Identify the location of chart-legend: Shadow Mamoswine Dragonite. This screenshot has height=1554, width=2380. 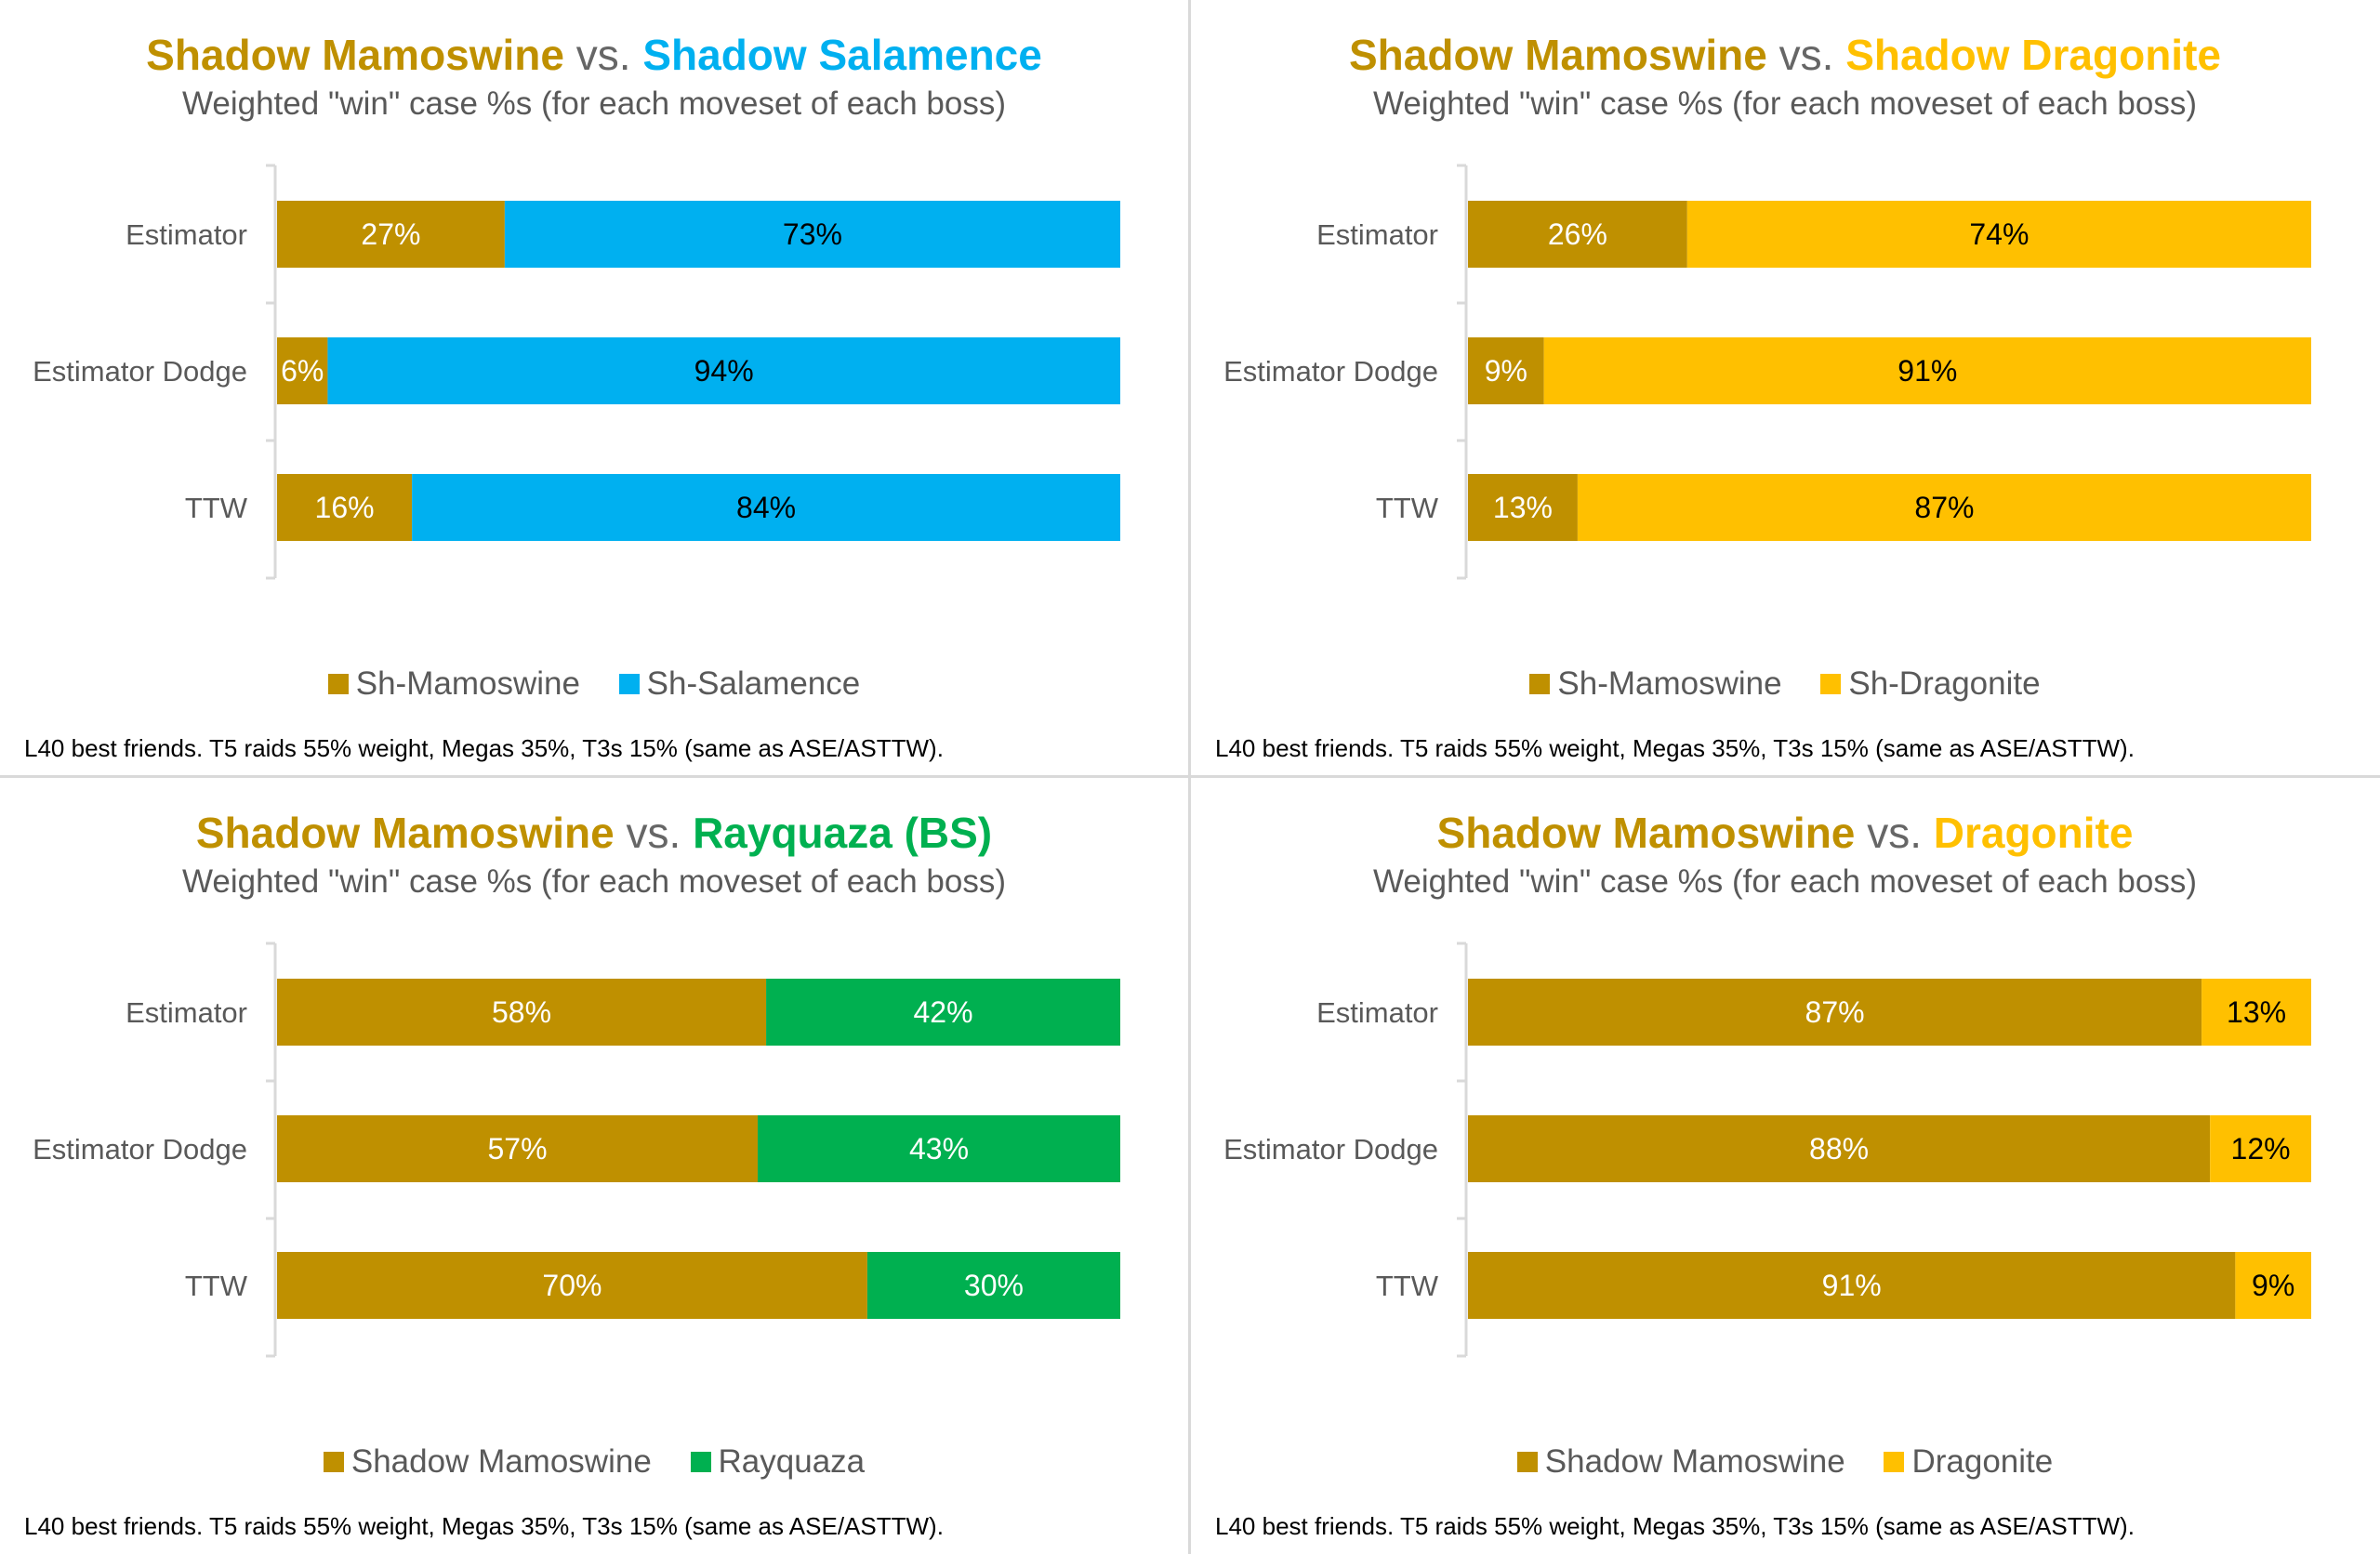
(1785, 1461).